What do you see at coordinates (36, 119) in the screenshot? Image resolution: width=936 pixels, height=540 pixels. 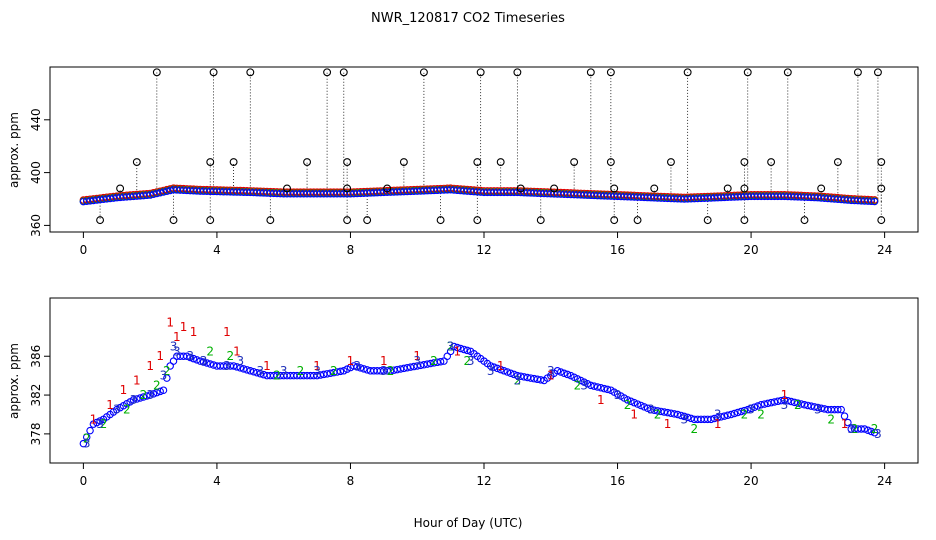 I see `y-tick-label: 440` at bounding box center [36, 119].